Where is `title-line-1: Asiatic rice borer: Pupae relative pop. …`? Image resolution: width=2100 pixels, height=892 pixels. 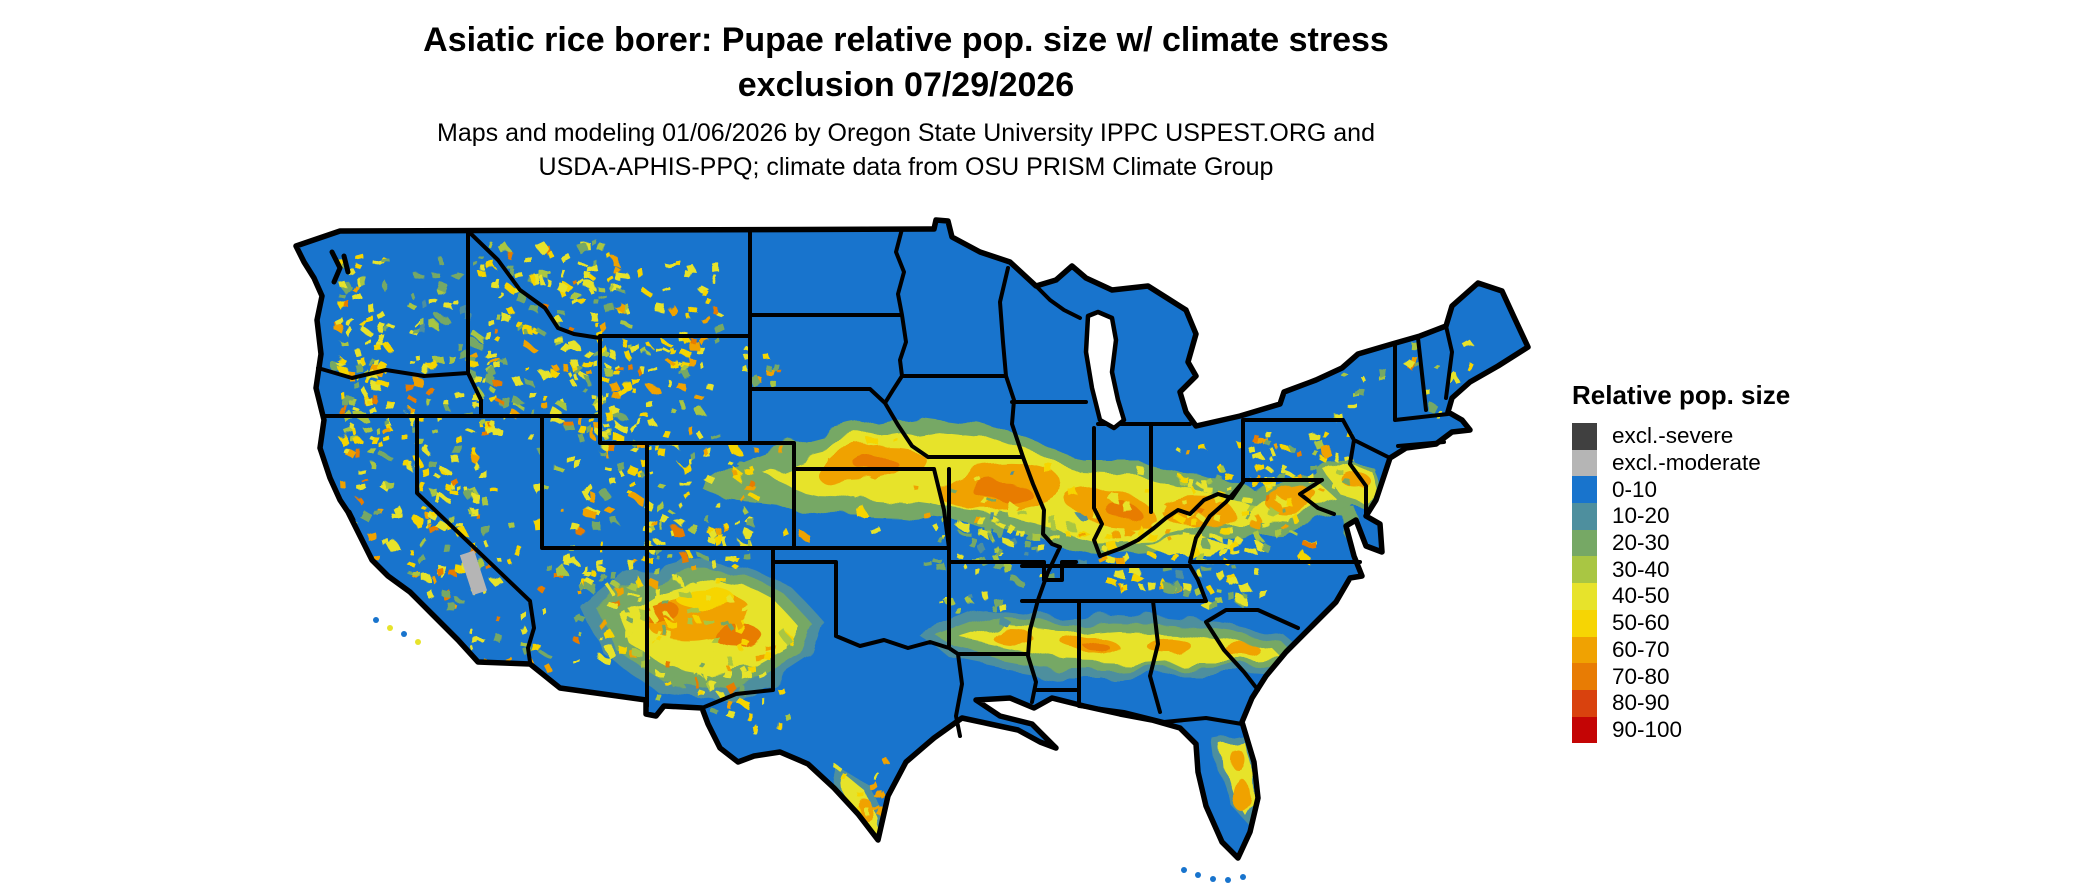
title-line-1: Asiatic rice borer: Pupae relative pop. … is located at coordinates (906, 40).